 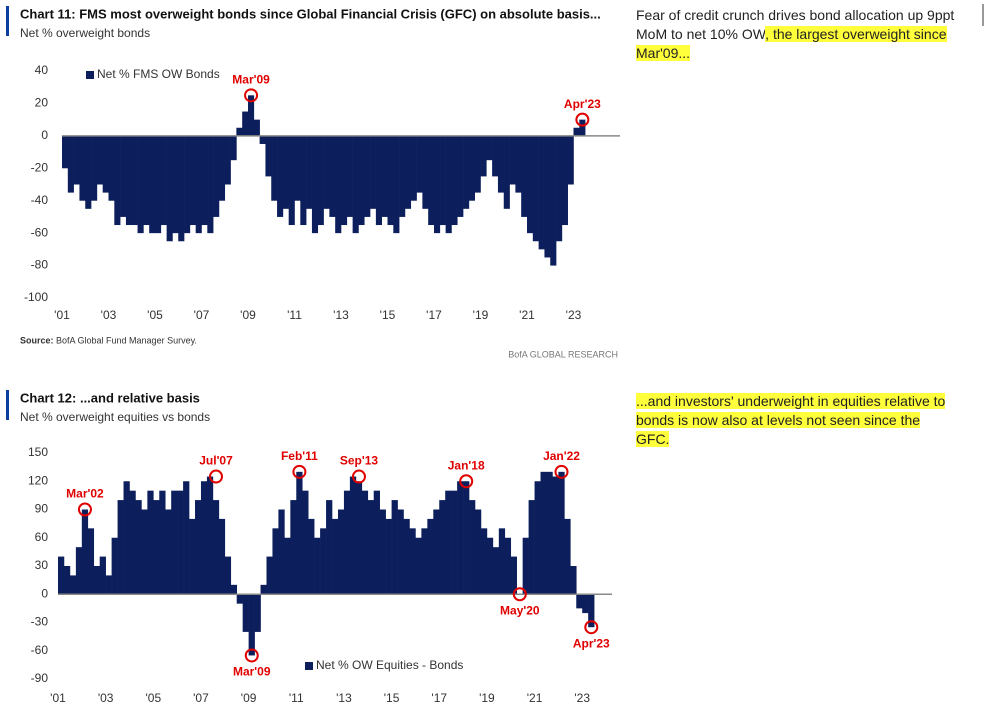 I want to click on annotation-label: Sep'13, so click(x=359, y=461).